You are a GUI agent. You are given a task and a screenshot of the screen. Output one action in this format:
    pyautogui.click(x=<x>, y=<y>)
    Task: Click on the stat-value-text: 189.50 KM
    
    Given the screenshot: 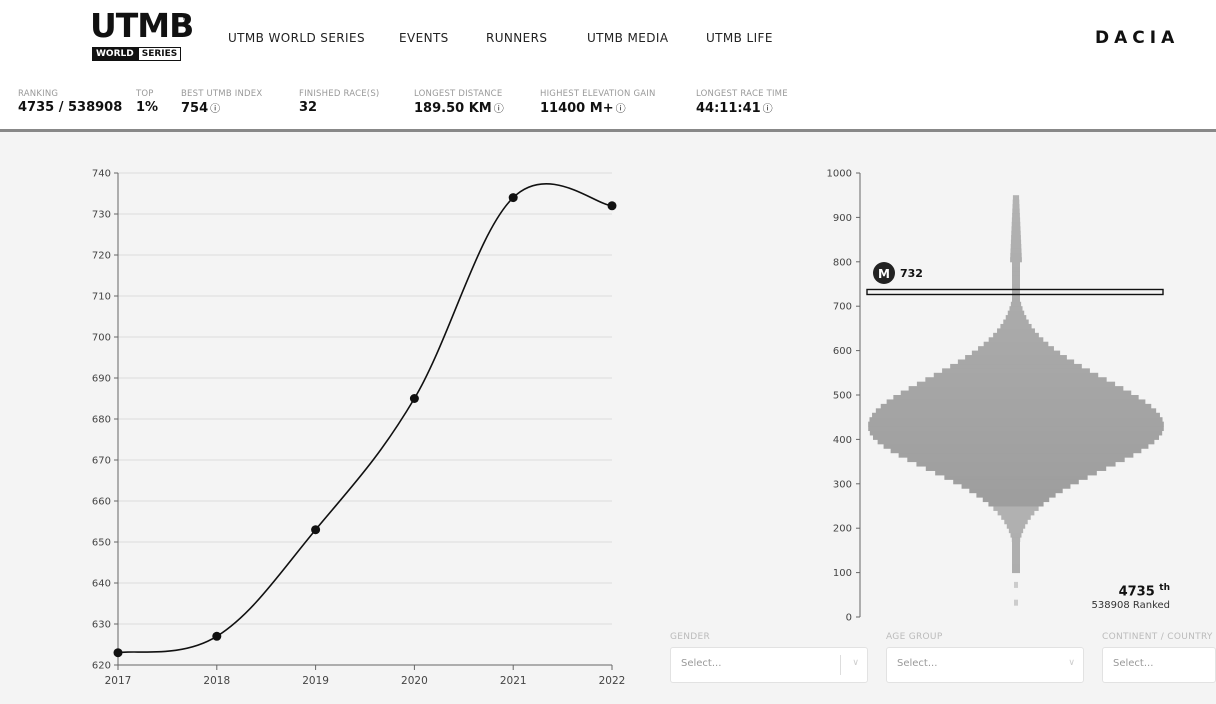 What is the action you would take?
    pyautogui.click(x=453, y=108)
    